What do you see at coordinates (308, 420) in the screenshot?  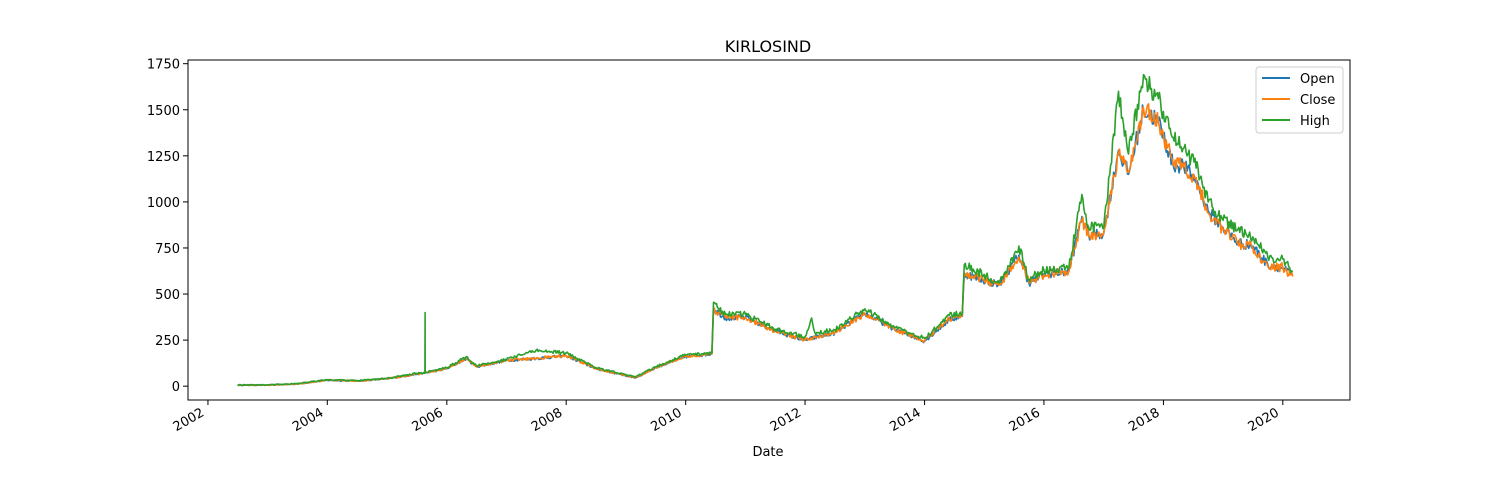 I see `x-tick-label: 2004` at bounding box center [308, 420].